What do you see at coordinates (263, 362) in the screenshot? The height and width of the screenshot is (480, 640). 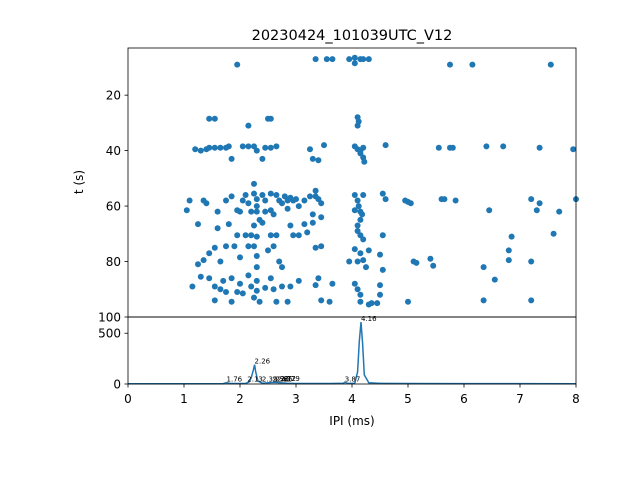 I see `peak-label: 2.26` at bounding box center [263, 362].